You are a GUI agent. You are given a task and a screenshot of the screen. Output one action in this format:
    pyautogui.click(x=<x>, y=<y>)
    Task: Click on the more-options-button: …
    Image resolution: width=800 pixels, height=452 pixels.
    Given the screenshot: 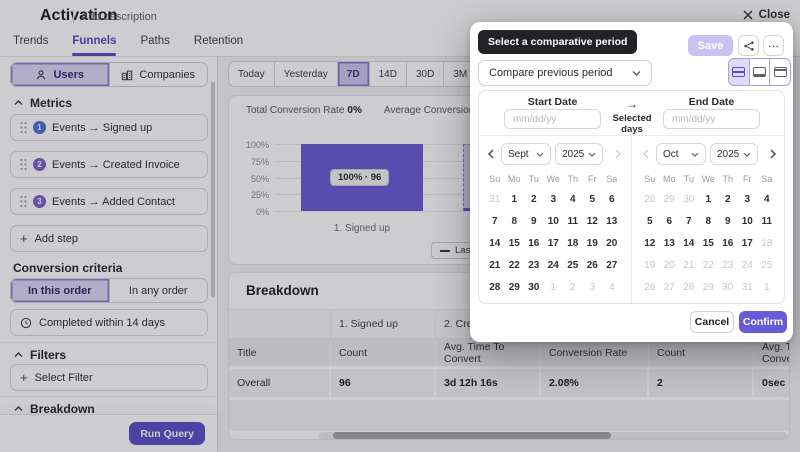 What is the action you would take?
    pyautogui.click(x=773, y=45)
    